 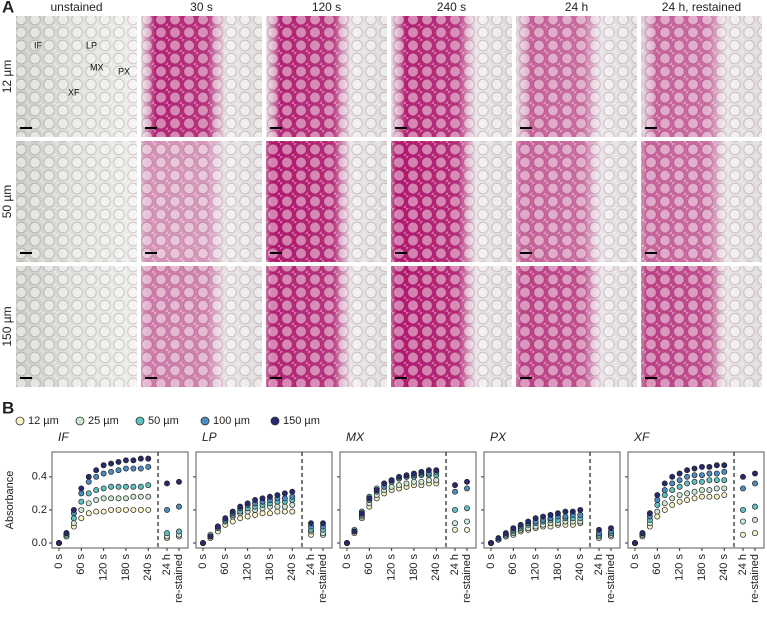 What do you see at coordinates (209, 437) in the screenshot?
I see `chart-title: LP` at bounding box center [209, 437].